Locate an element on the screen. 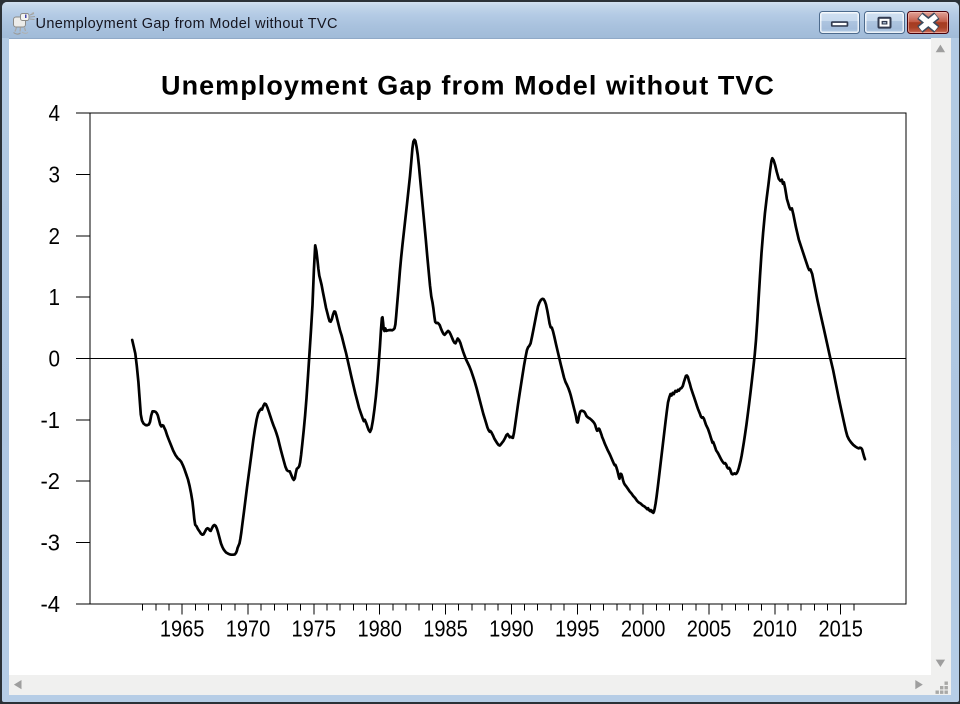 The height and width of the screenshot is (704, 960). svg-text: 1995 is located at coordinates (577, 628).